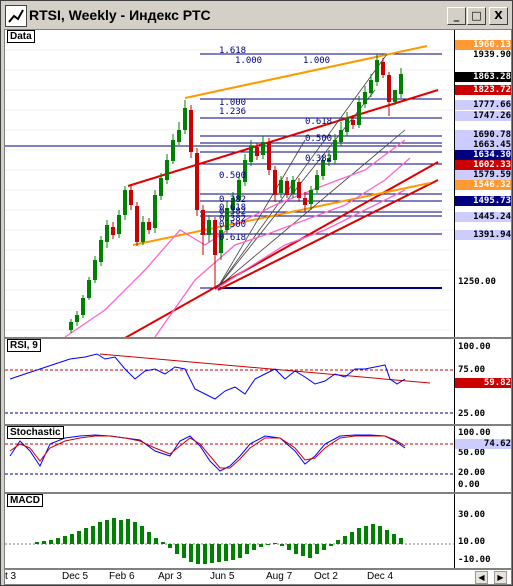 The image size is (513, 586). What do you see at coordinates (472, 473) in the screenshot?
I see `stochastic-tick-label: 20.00` at bounding box center [472, 473].